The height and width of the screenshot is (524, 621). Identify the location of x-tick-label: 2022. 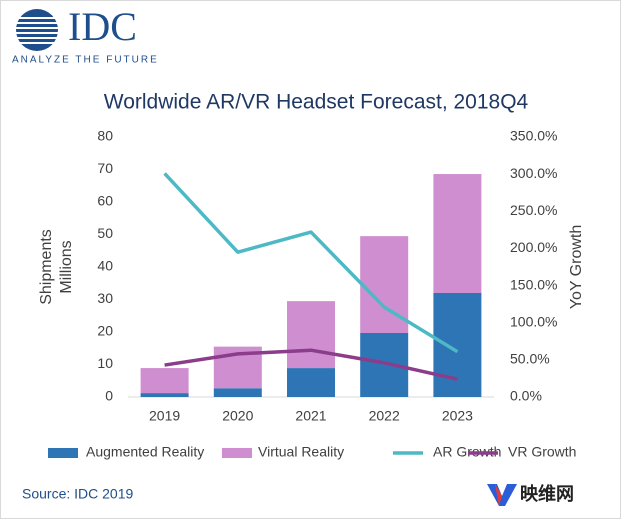
(384, 416).